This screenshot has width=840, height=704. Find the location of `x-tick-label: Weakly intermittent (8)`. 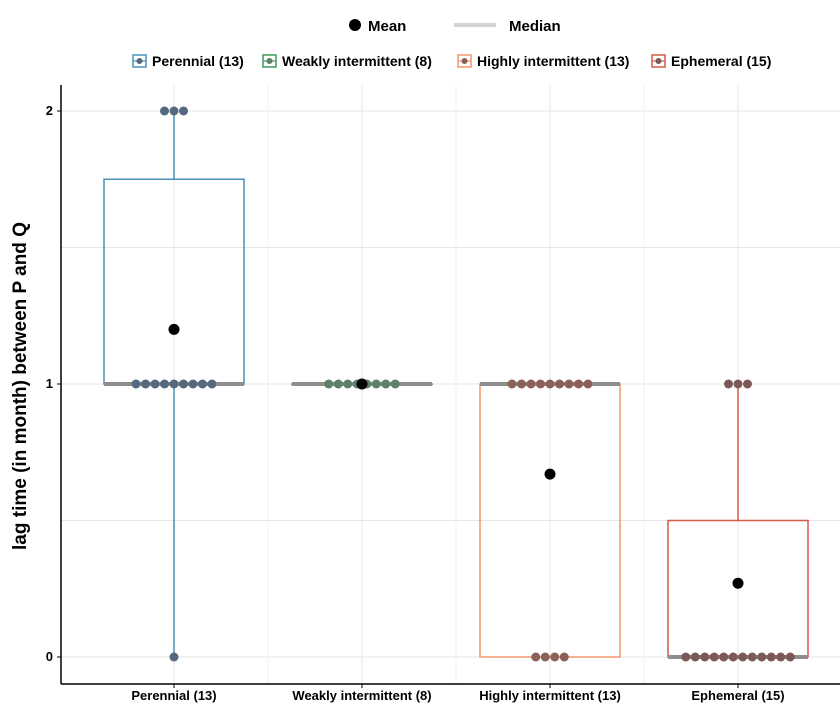

x-tick-label: Weakly intermittent (8) is located at coordinates (361, 695).